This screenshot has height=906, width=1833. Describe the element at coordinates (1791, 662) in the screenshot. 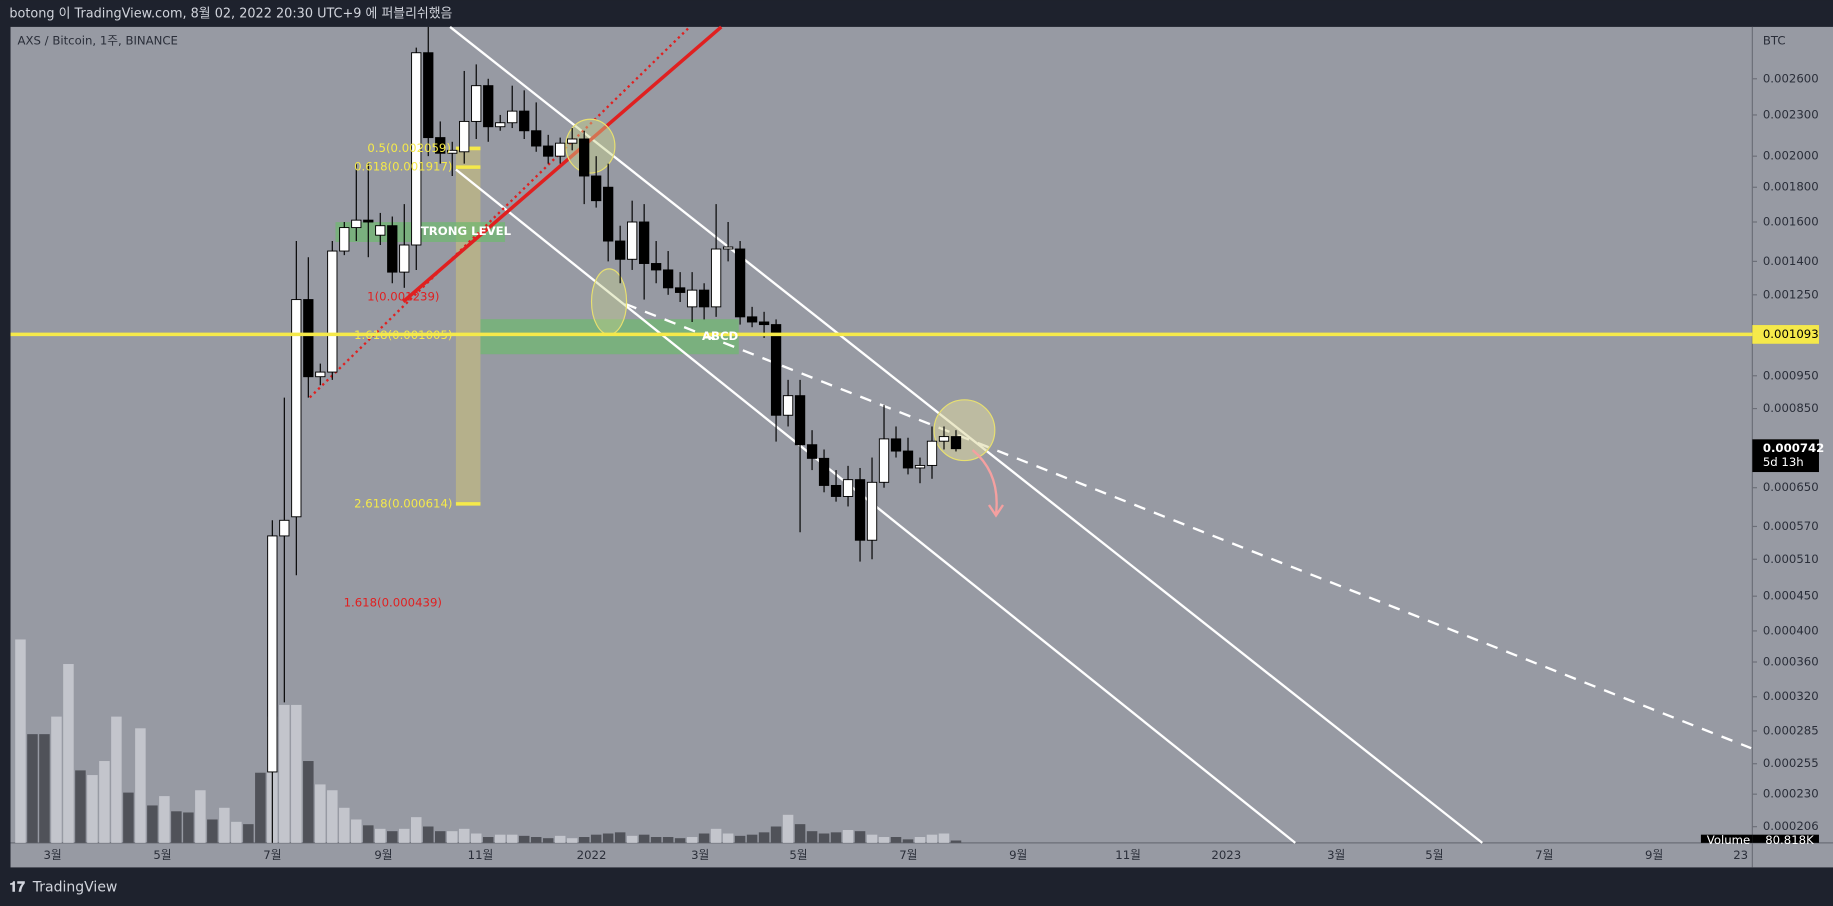

I see `y-tick-label: 0.000360` at that location.